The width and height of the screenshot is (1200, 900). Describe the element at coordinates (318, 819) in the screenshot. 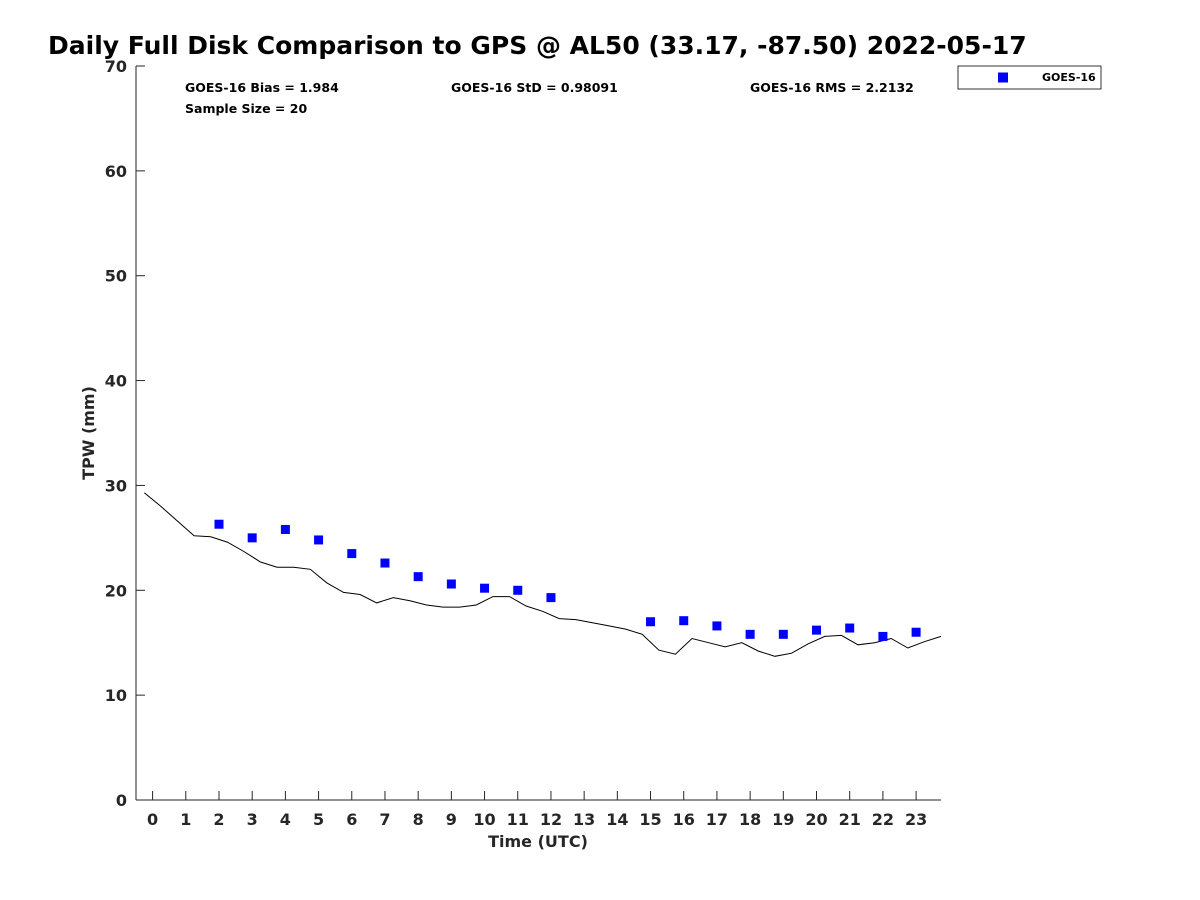

I see `x-tick-label: 5` at that location.